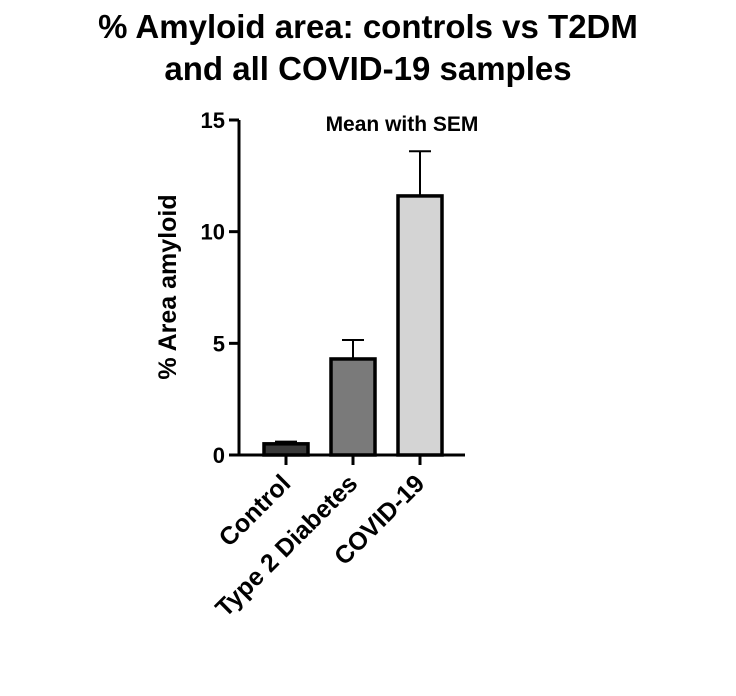 The image size is (736, 696). Describe the element at coordinates (219, 343) in the screenshot. I see `y-tick-label: 5` at that location.